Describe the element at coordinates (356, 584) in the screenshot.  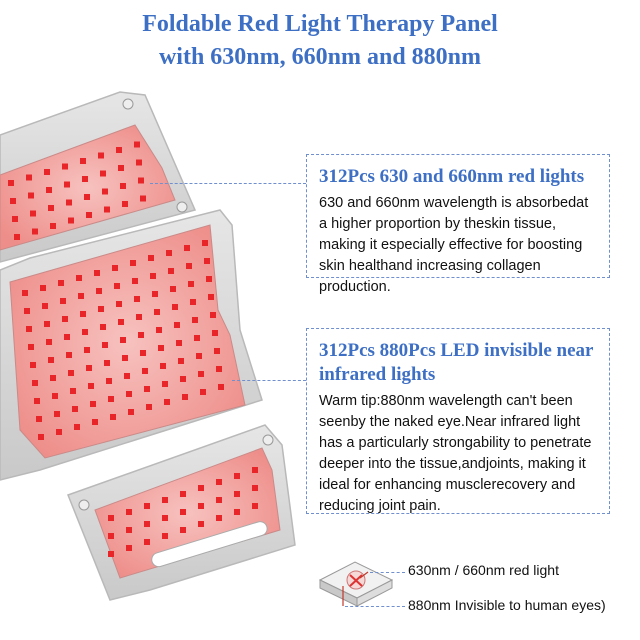
I see `led-chip-icon` at that location.